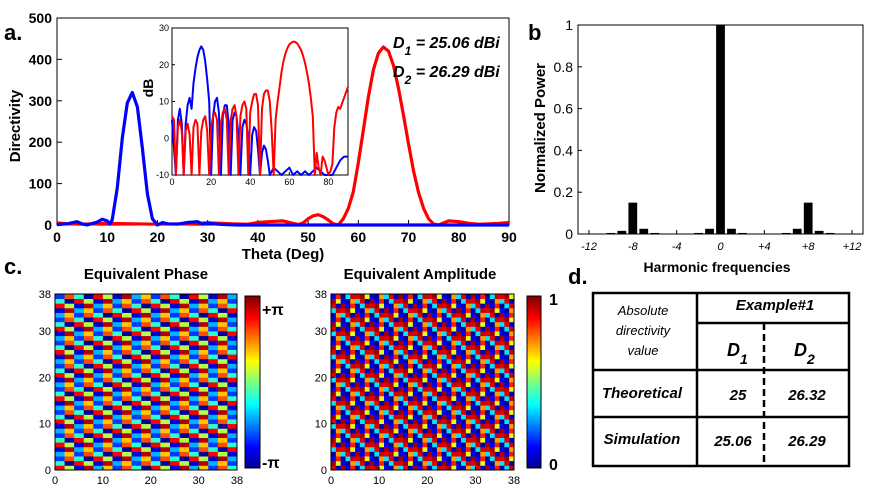 The image size is (872, 491). What do you see at coordinates (107, 237) in the screenshot?
I see `x-tick-label: 10` at bounding box center [107, 237].